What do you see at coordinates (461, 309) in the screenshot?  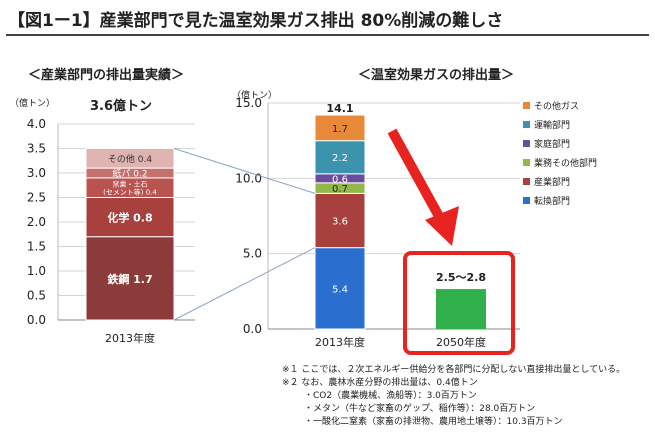 I see `right-target-bar` at bounding box center [461, 309].